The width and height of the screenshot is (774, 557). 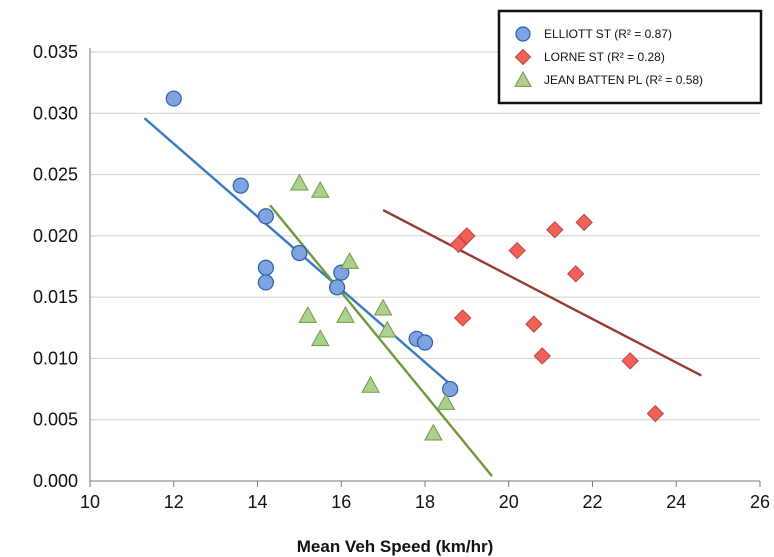 I want to click on x-tick-label: 20, so click(x=509, y=502).